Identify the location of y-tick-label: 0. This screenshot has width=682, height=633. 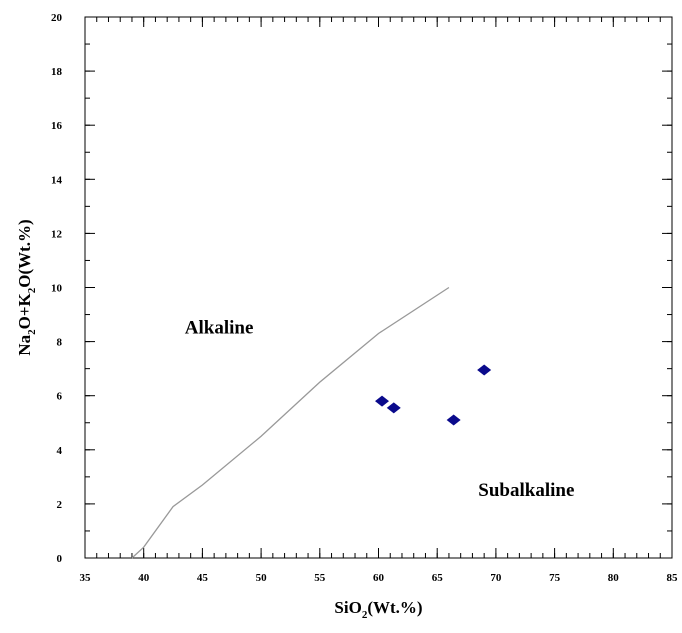
(60, 559).